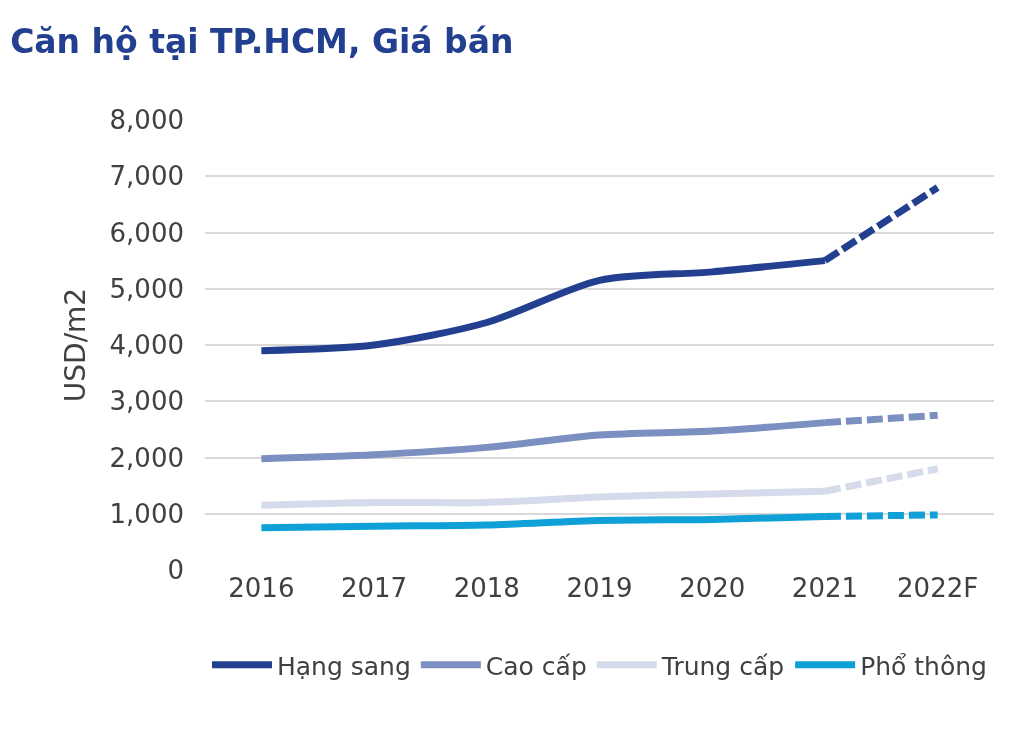  I want to click on y-tick-label: 6,000, so click(146, 232).